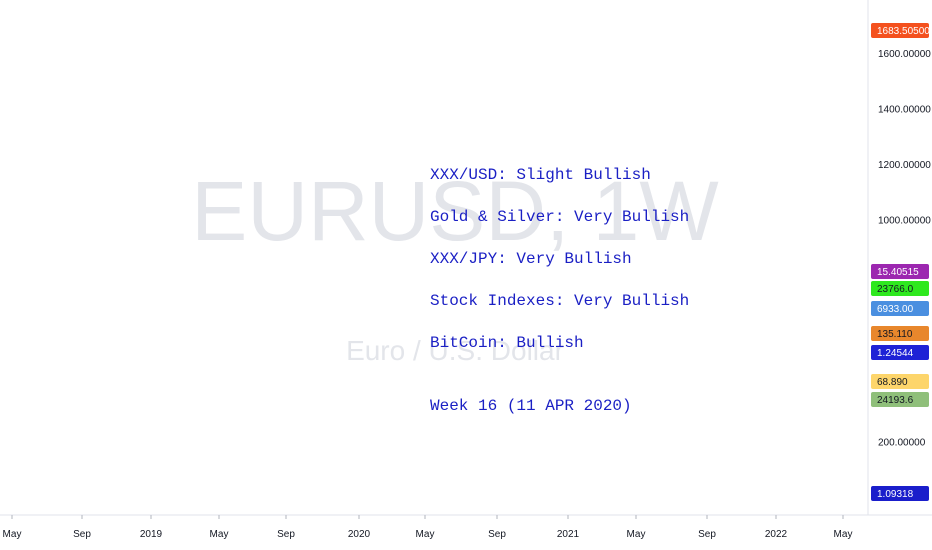 The image size is (932, 550). I want to click on price-tag-label: 1683.50500, so click(903, 31).